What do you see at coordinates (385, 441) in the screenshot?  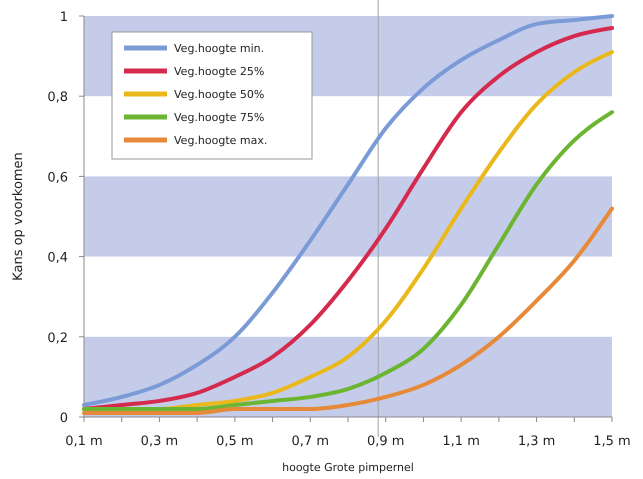 I see `x-tick-label: 0,9 m` at bounding box center [385, 441].